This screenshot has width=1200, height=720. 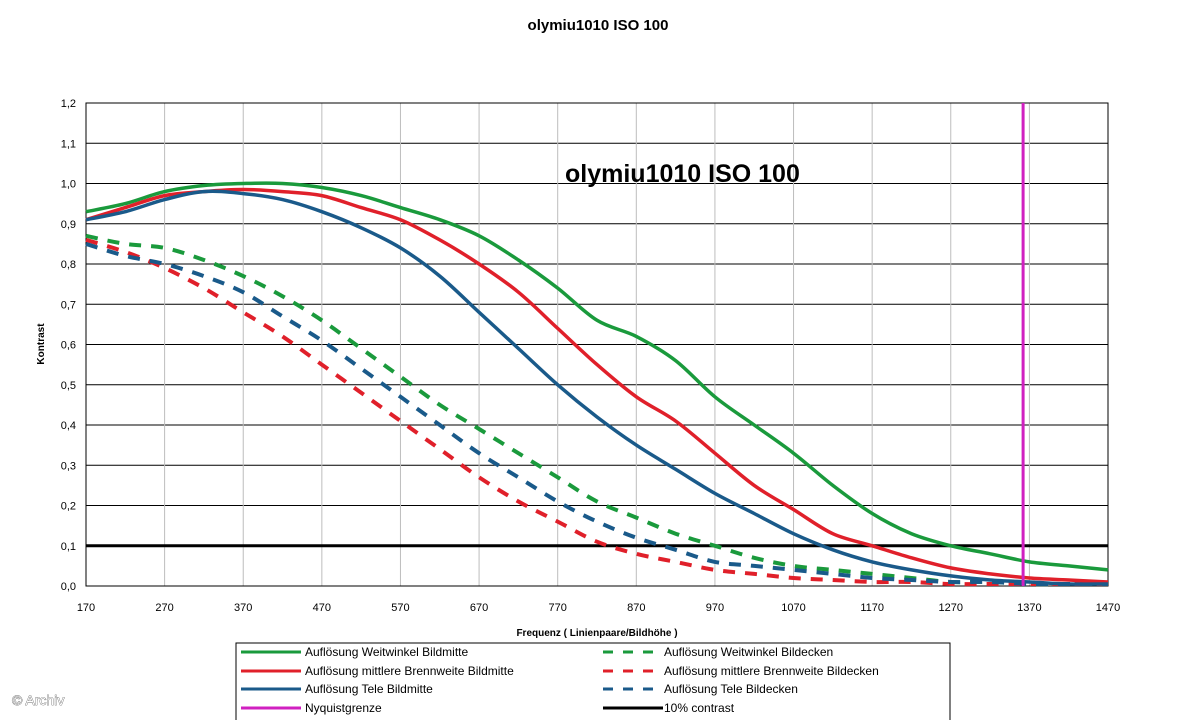 What do you see at coordinates (41, 344) in the screenshot?
I see `y-axis-label: Kontrast` at bounding box center [41, 344].